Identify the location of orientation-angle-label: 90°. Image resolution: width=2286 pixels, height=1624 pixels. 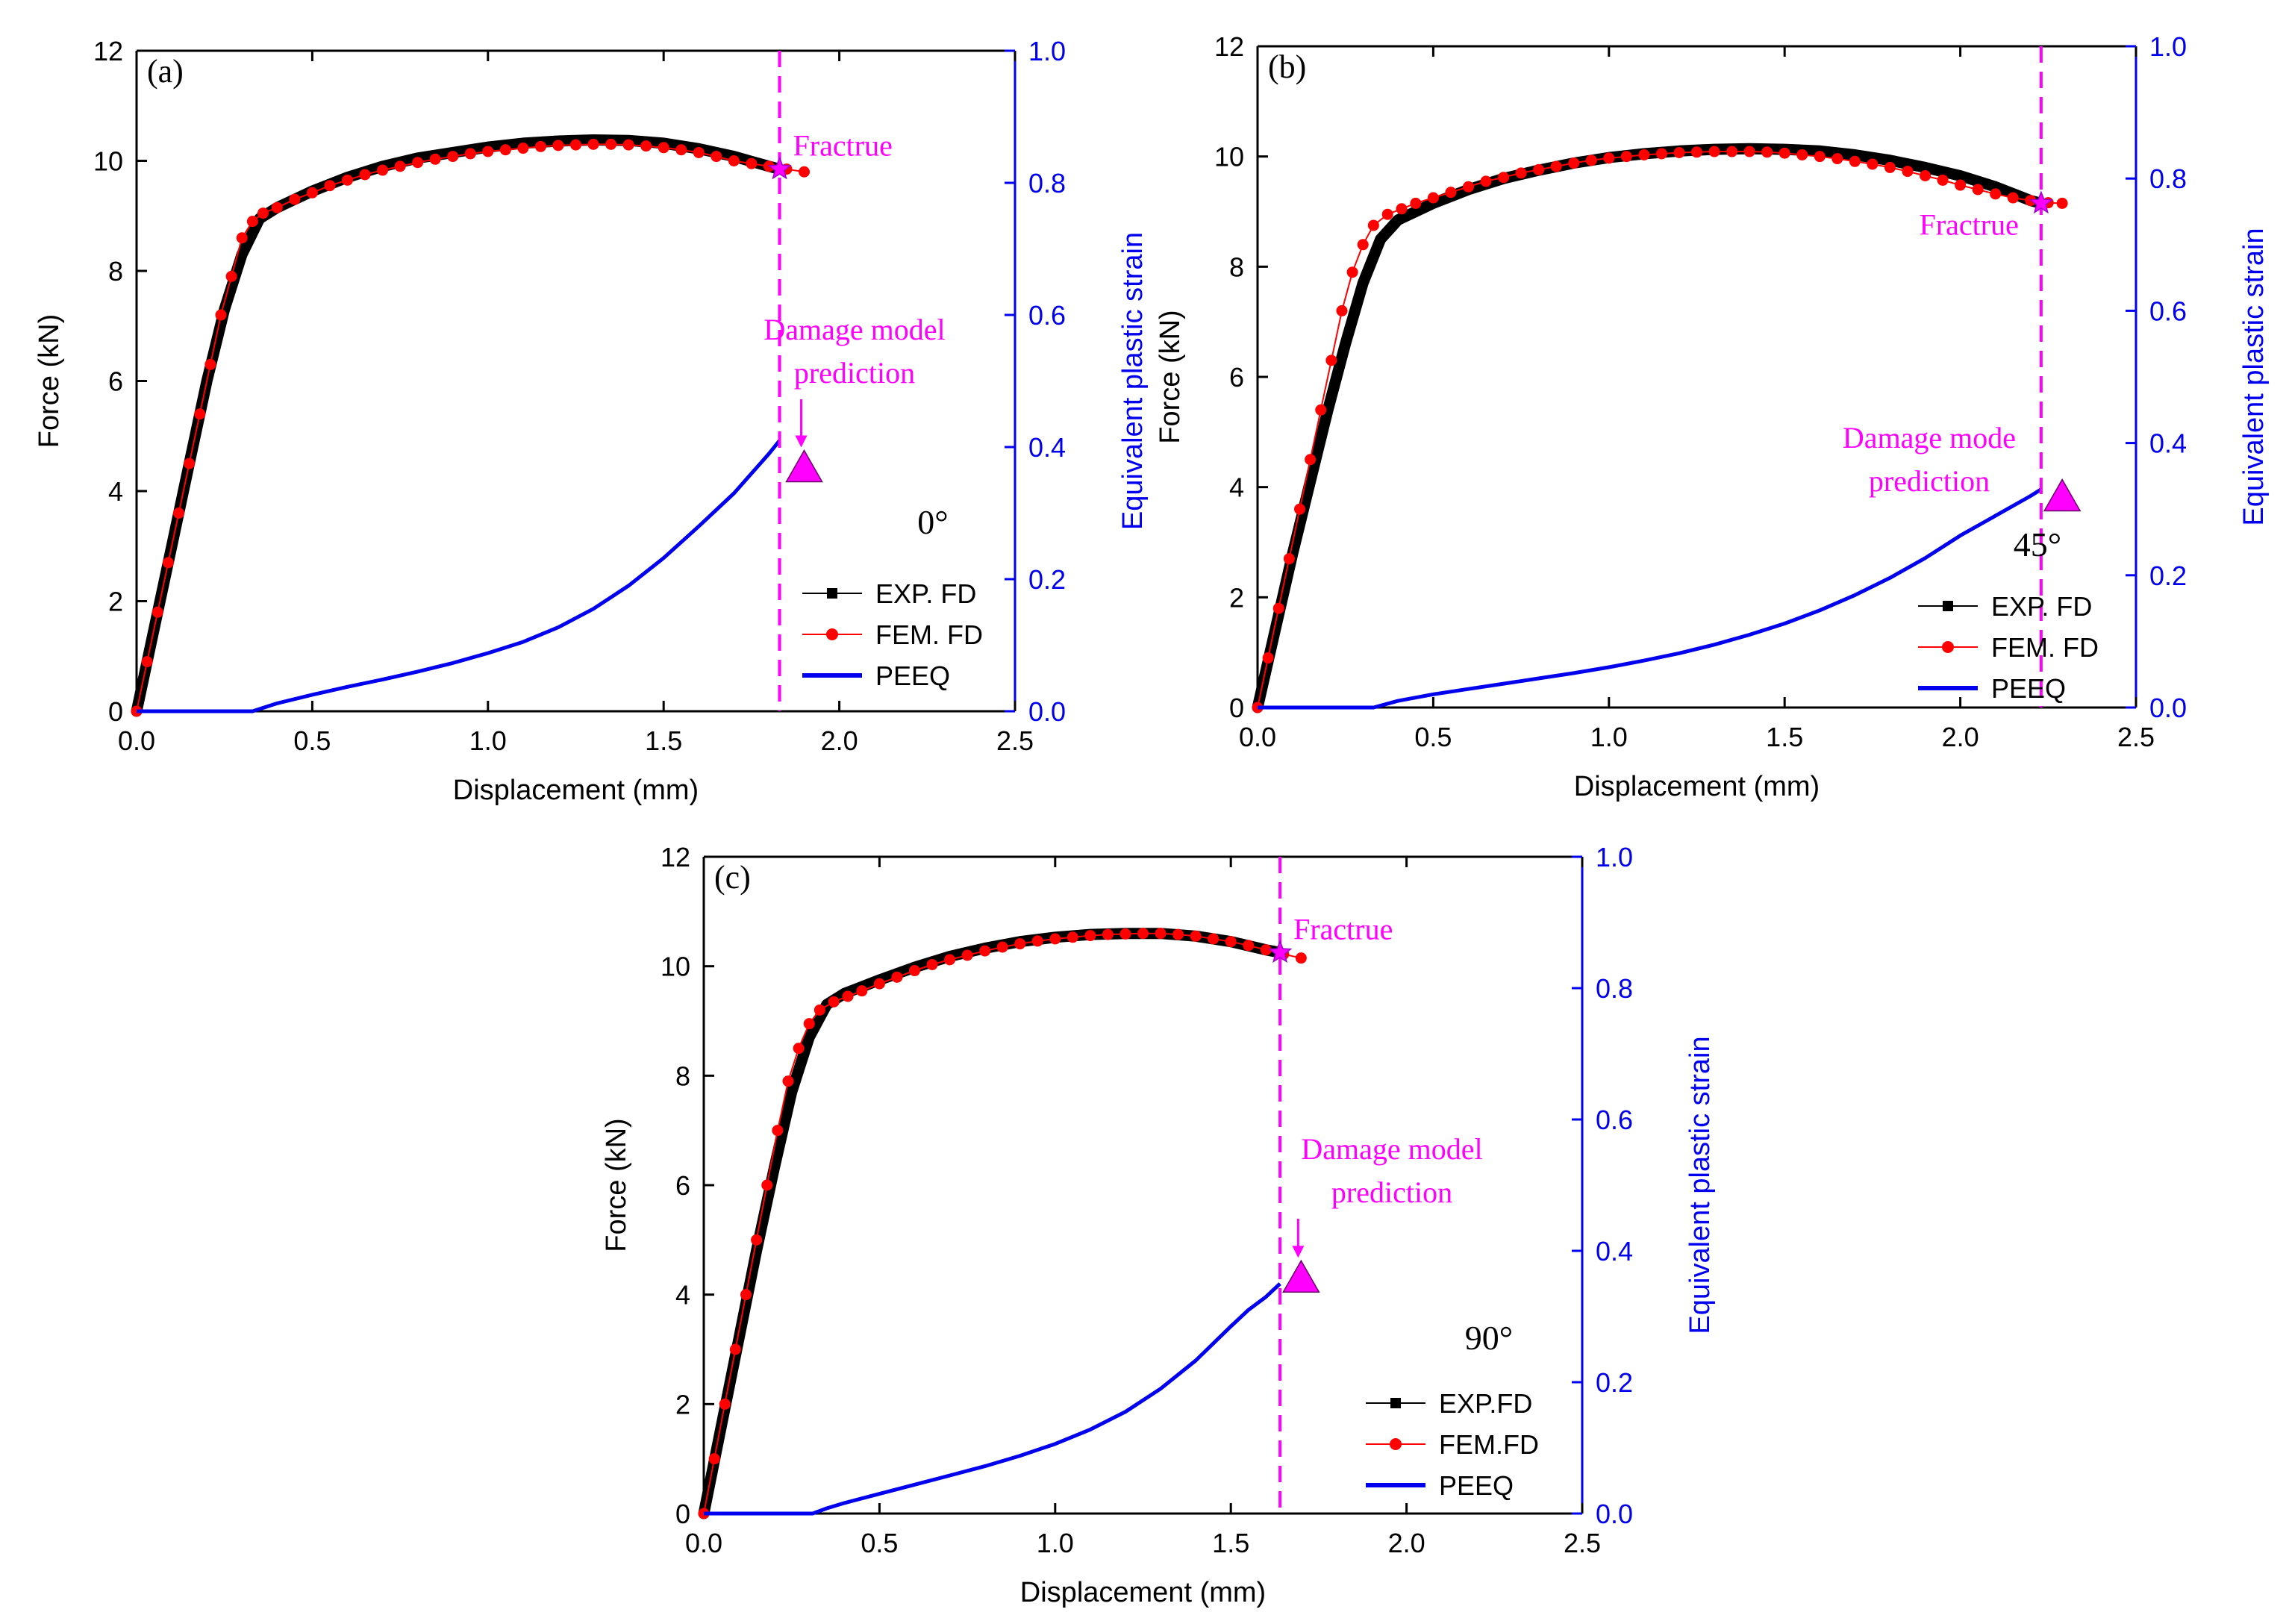
(1489, 1338).